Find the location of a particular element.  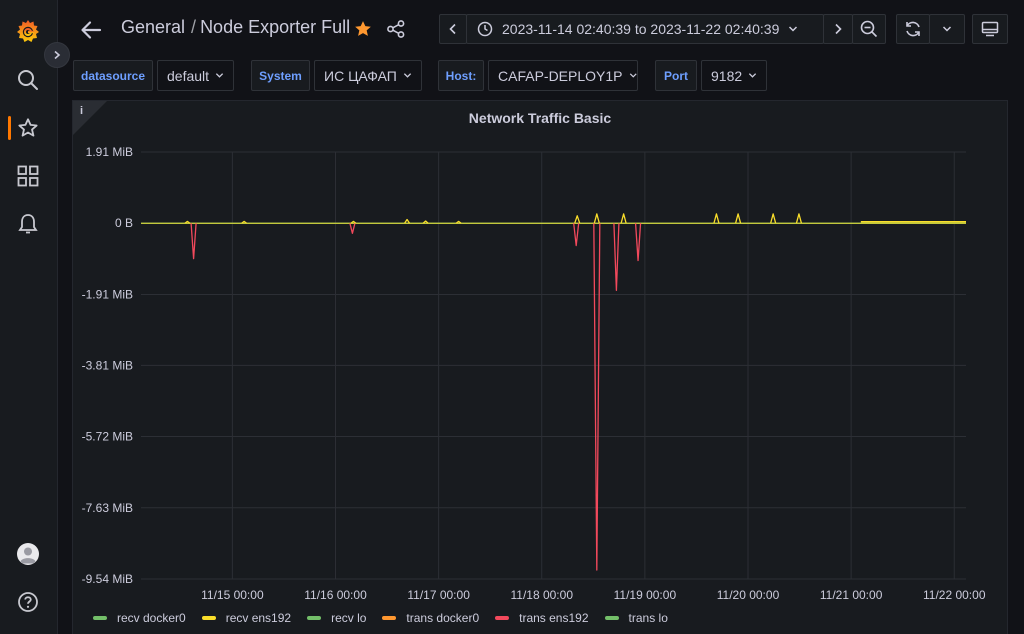

variable-label-system: System is located at coordinates (280, 75).